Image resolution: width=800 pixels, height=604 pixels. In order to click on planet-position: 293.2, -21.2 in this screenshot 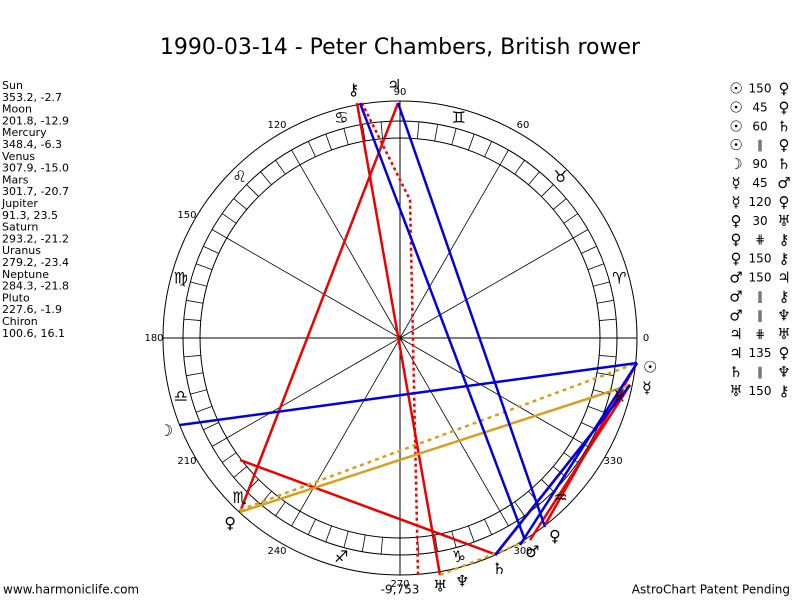, I will do `click(35, 238)`.